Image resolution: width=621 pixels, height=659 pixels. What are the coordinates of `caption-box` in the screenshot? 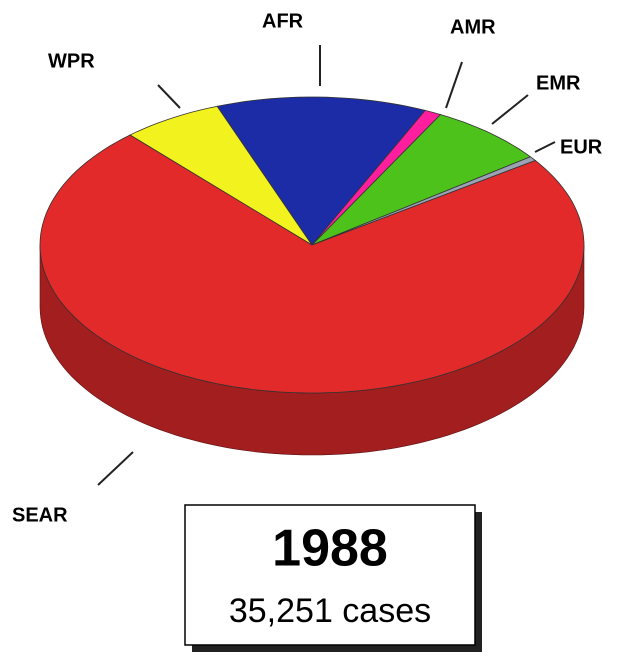 It's located at (330, 575).